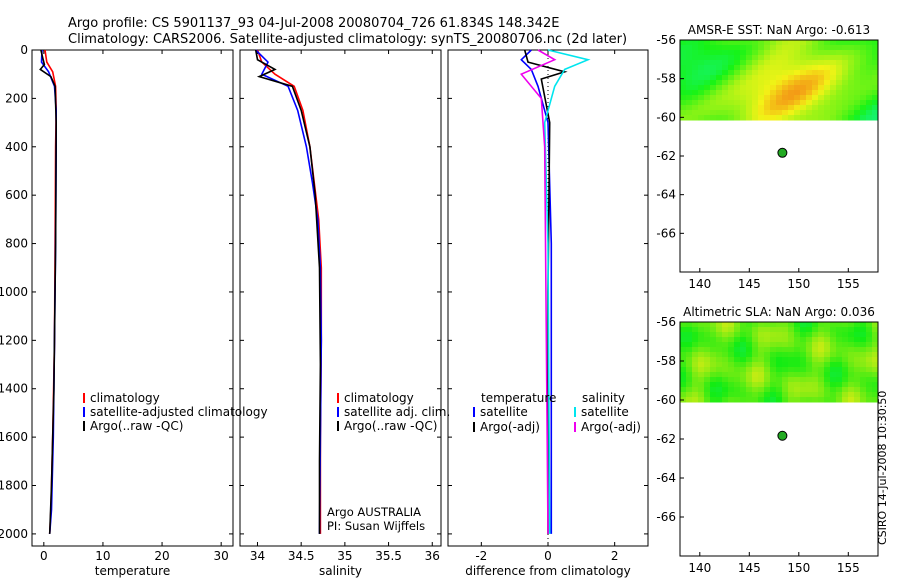 The image size is (900, 580). I want to click on depth-tick-label: 800, so click(16, 244).